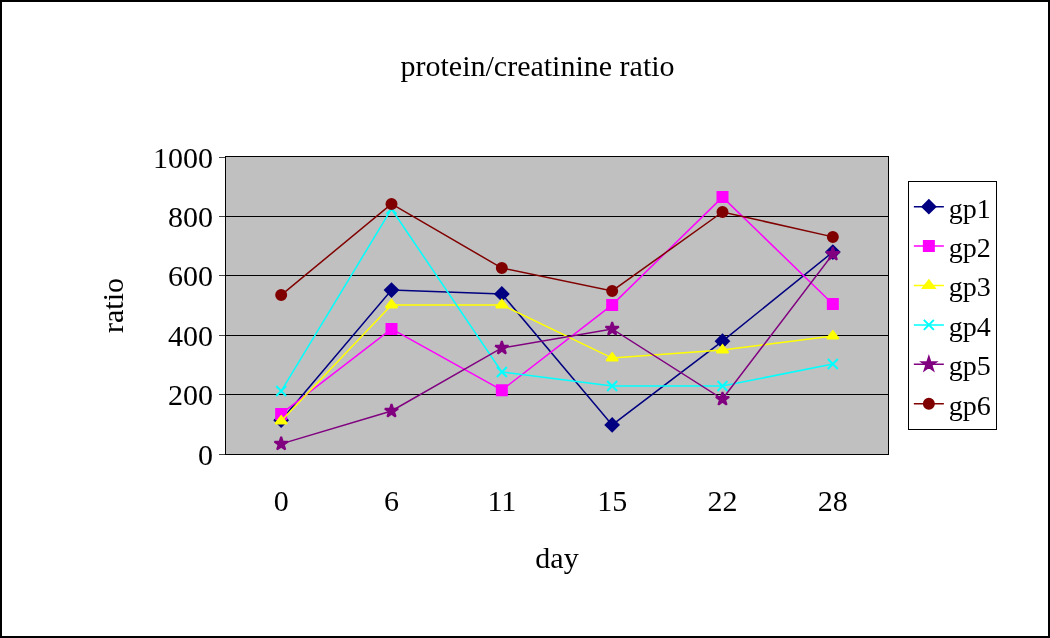 This screenshot has width=1050, height=638. Describe the element at coordinates (190, 395) in the screenshot. I see `y-tick-label: 200` at that location.